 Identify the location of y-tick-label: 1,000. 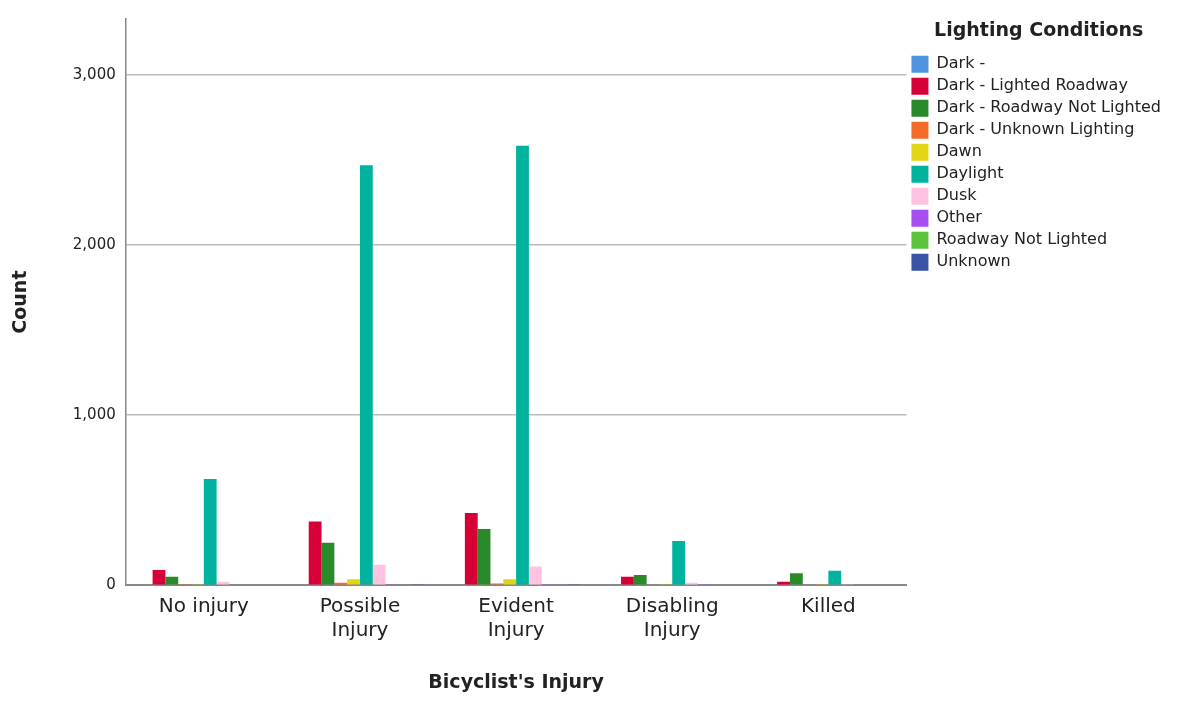
(94, 414).